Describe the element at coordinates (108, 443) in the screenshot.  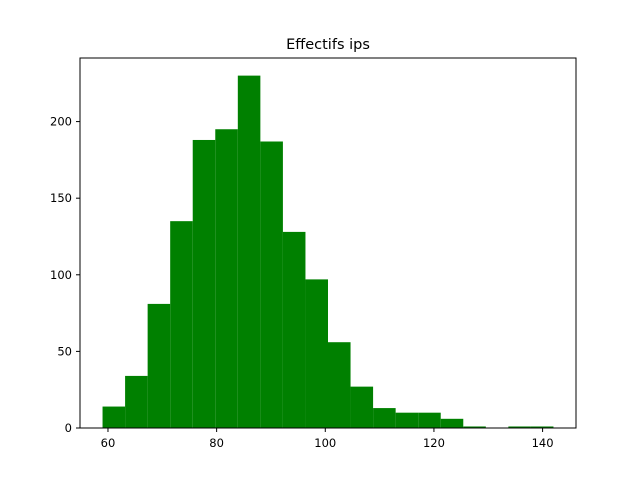
I see `x-tick-label: 60` at that location.